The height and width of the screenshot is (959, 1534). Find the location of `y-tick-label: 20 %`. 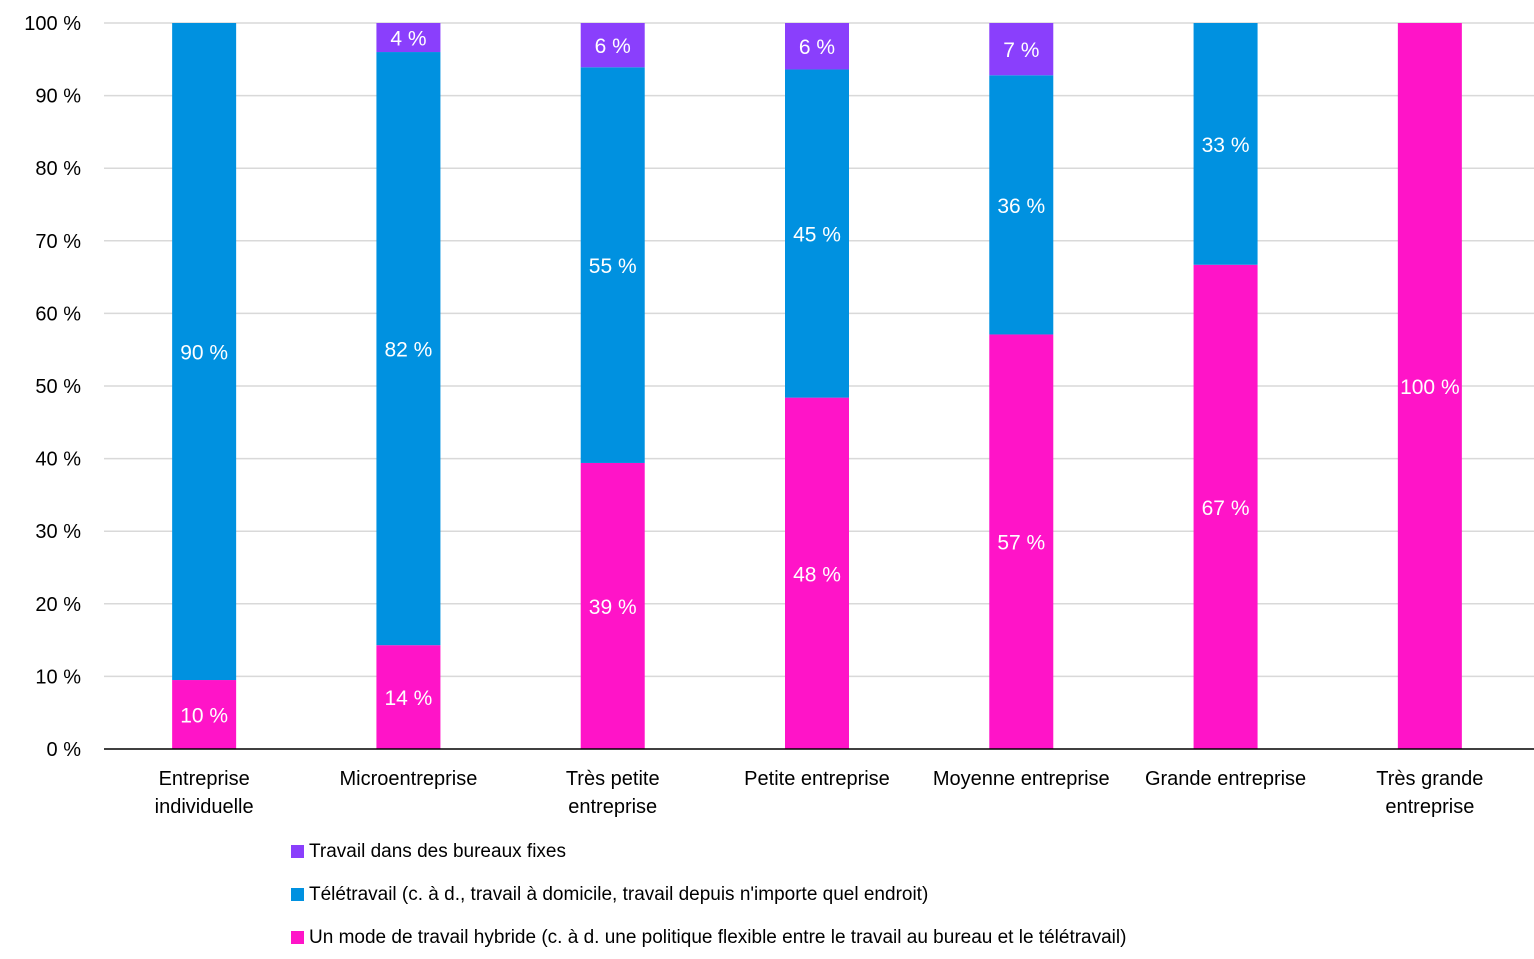

y-tick-label: 20 % is located at coordinates (58, 605).